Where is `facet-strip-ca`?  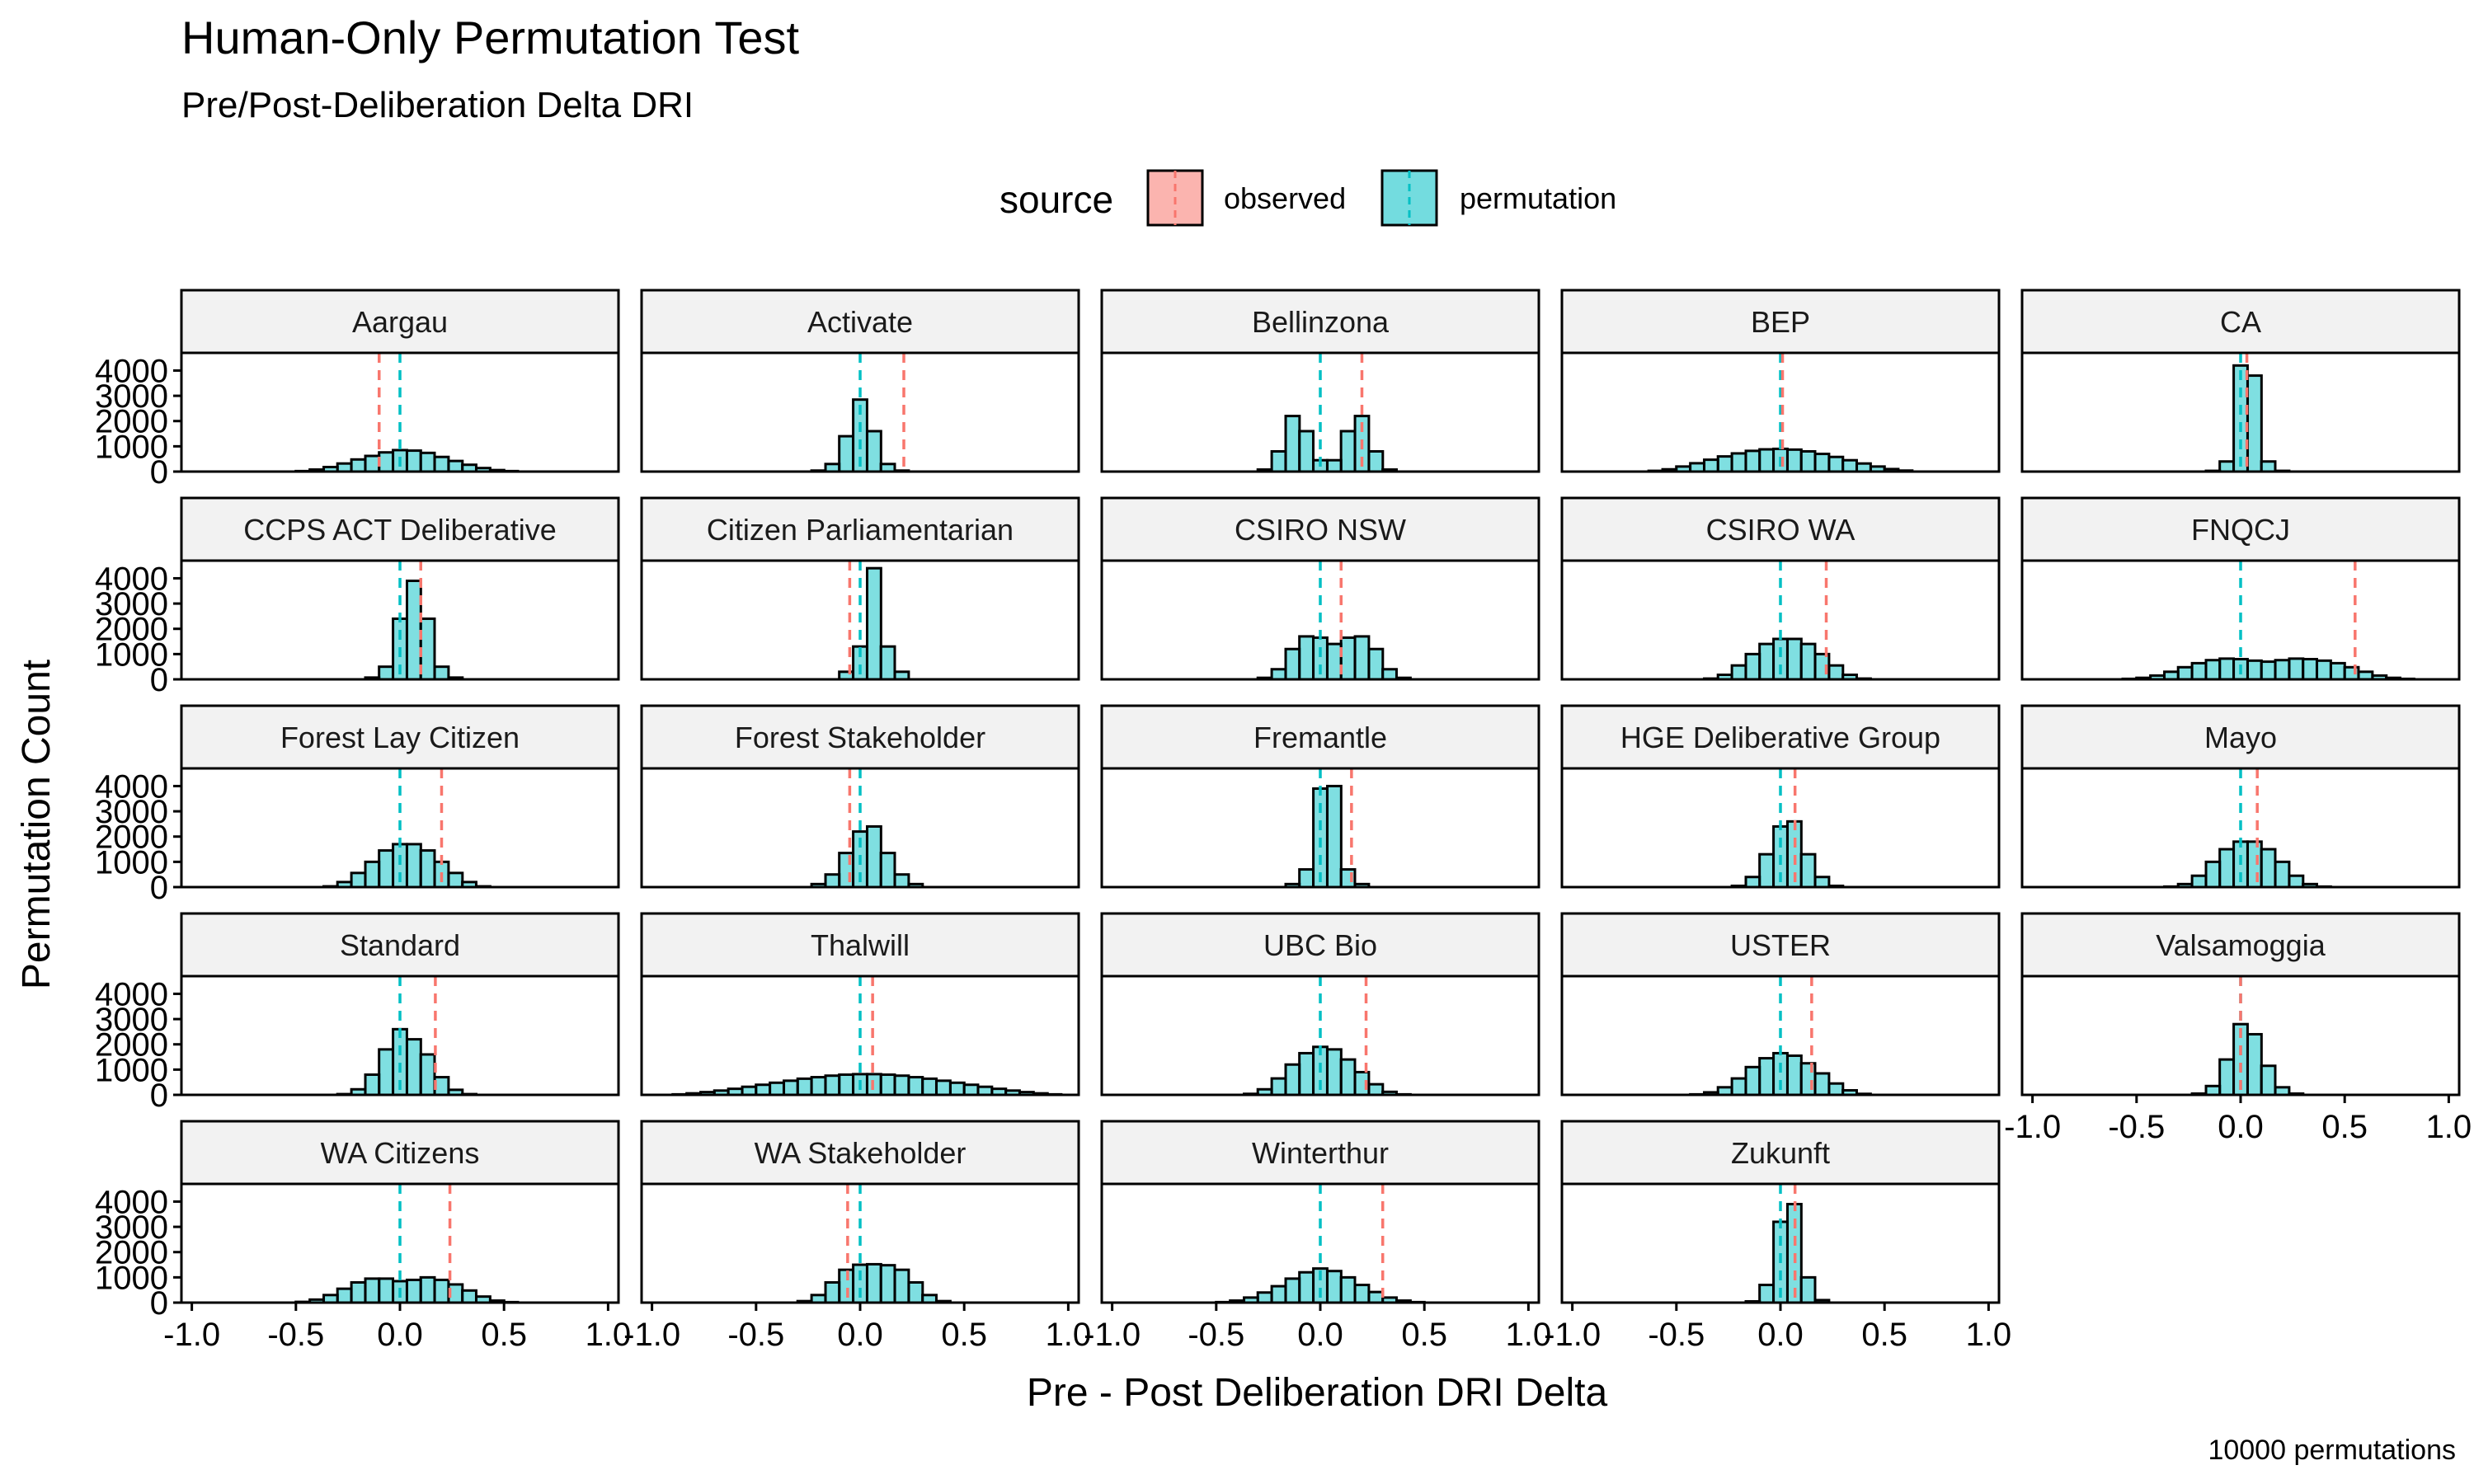
facet-strip-ca is located at coordinates (2240, 322).